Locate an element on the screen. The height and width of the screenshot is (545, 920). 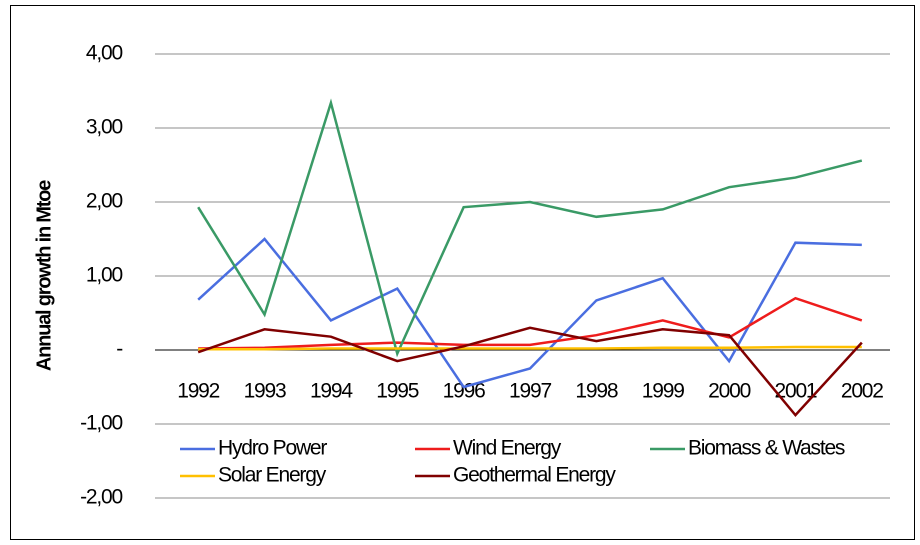
y-tick-label: 2,00 is located at coordinates (104, 201).